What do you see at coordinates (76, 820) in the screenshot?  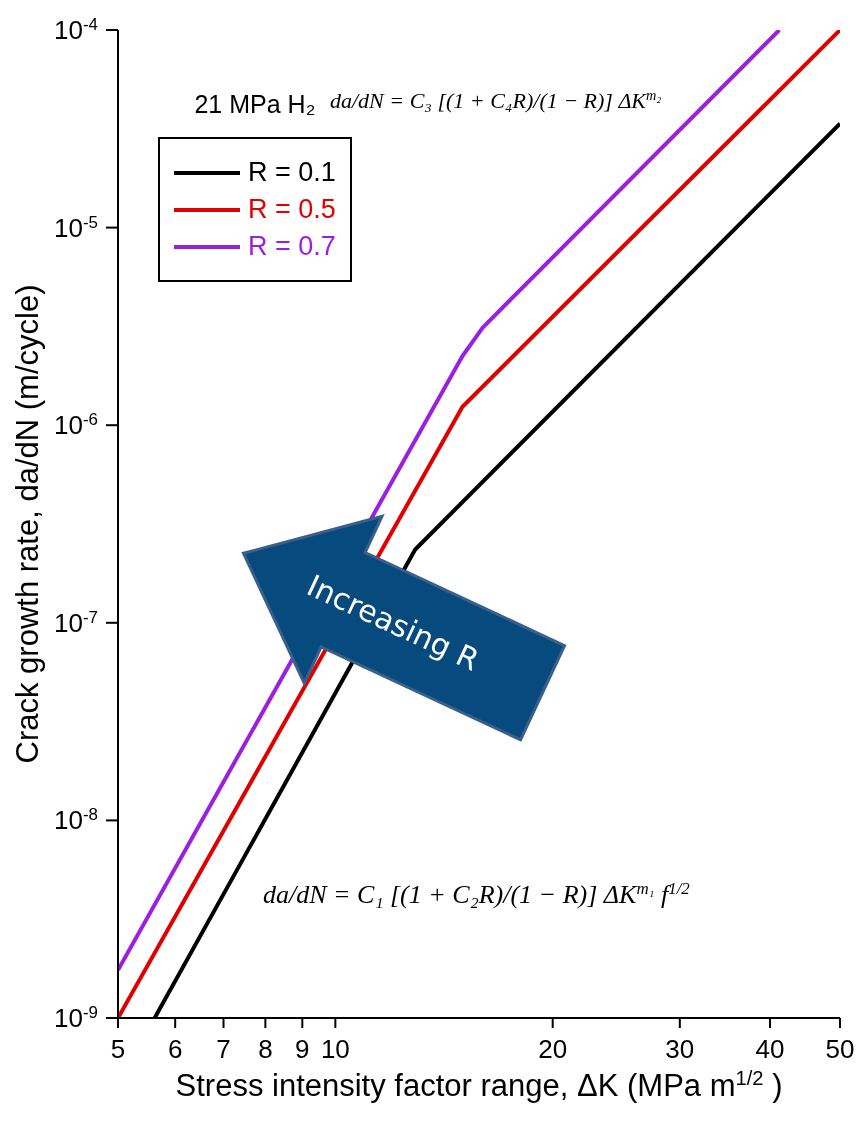 I see `y-tick-label: 10$^{-8}$` at bounding box center [76, 820].